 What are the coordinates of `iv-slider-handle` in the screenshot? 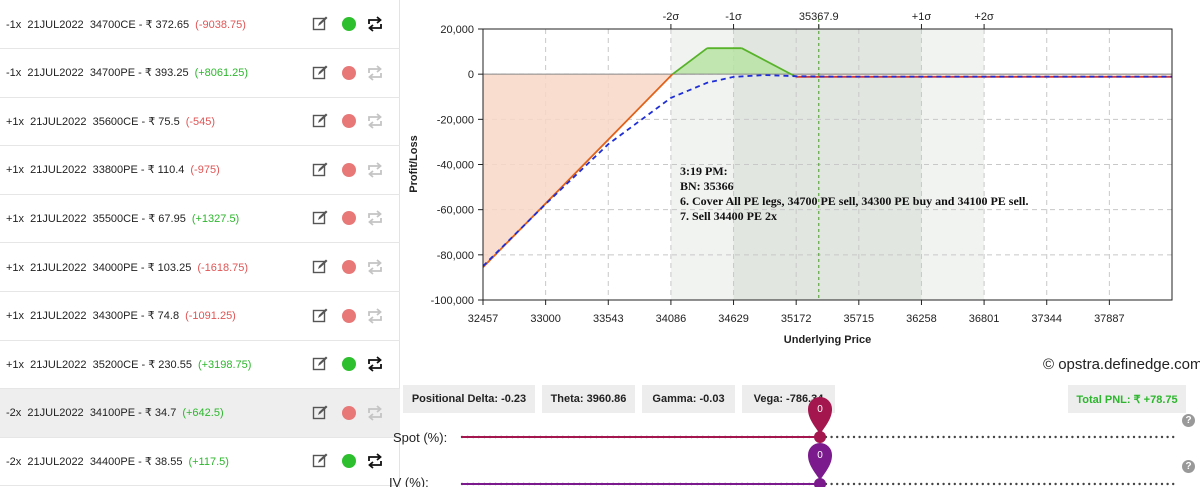 It's located at (820, 482).